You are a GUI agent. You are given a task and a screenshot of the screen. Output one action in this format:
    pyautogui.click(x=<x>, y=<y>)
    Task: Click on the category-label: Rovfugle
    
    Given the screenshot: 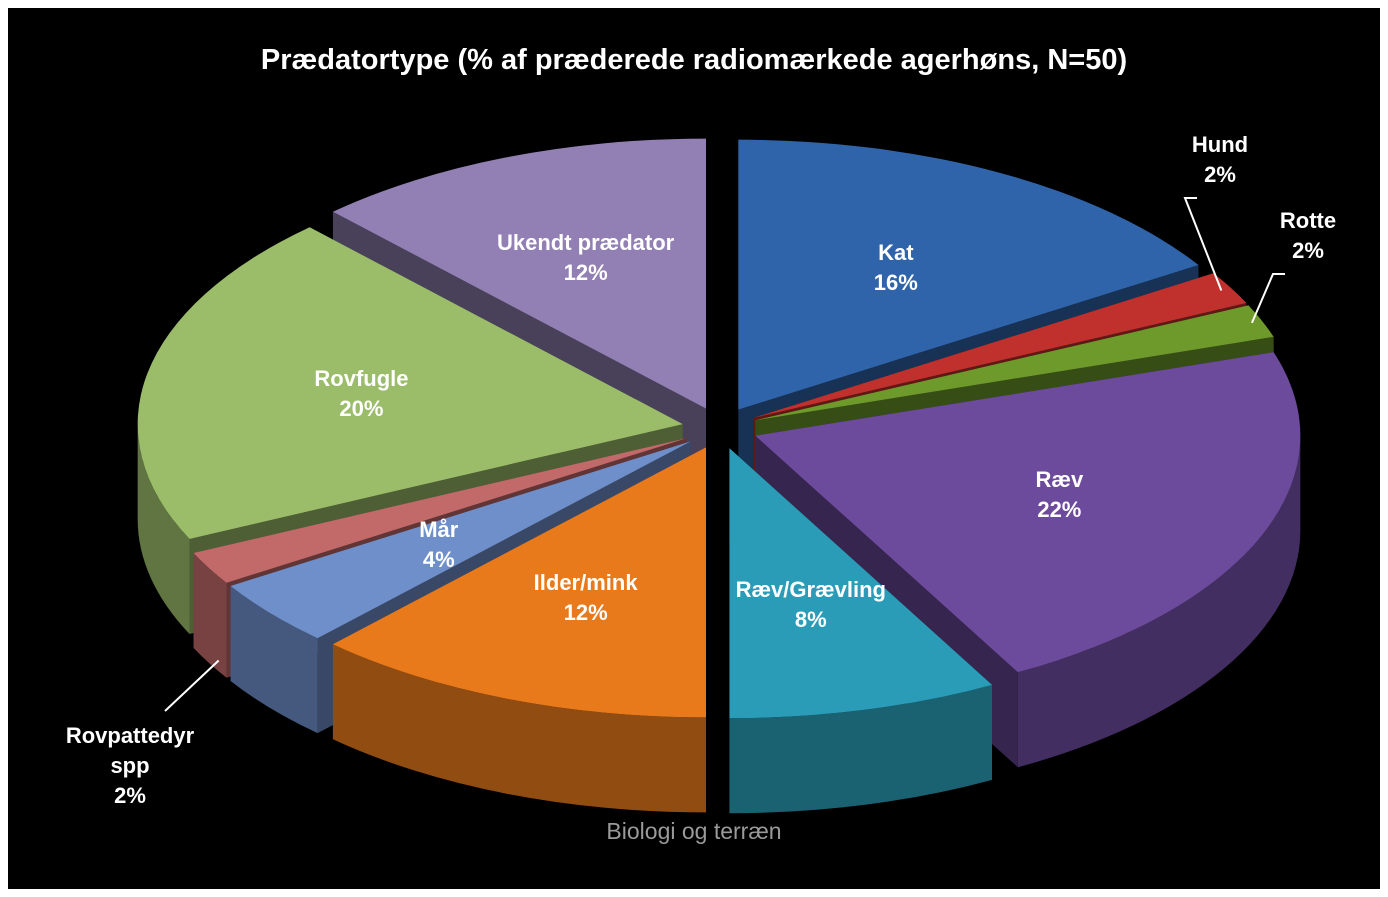 What is the action you would take?
    pyautogui.click(x=361, y=378)
    